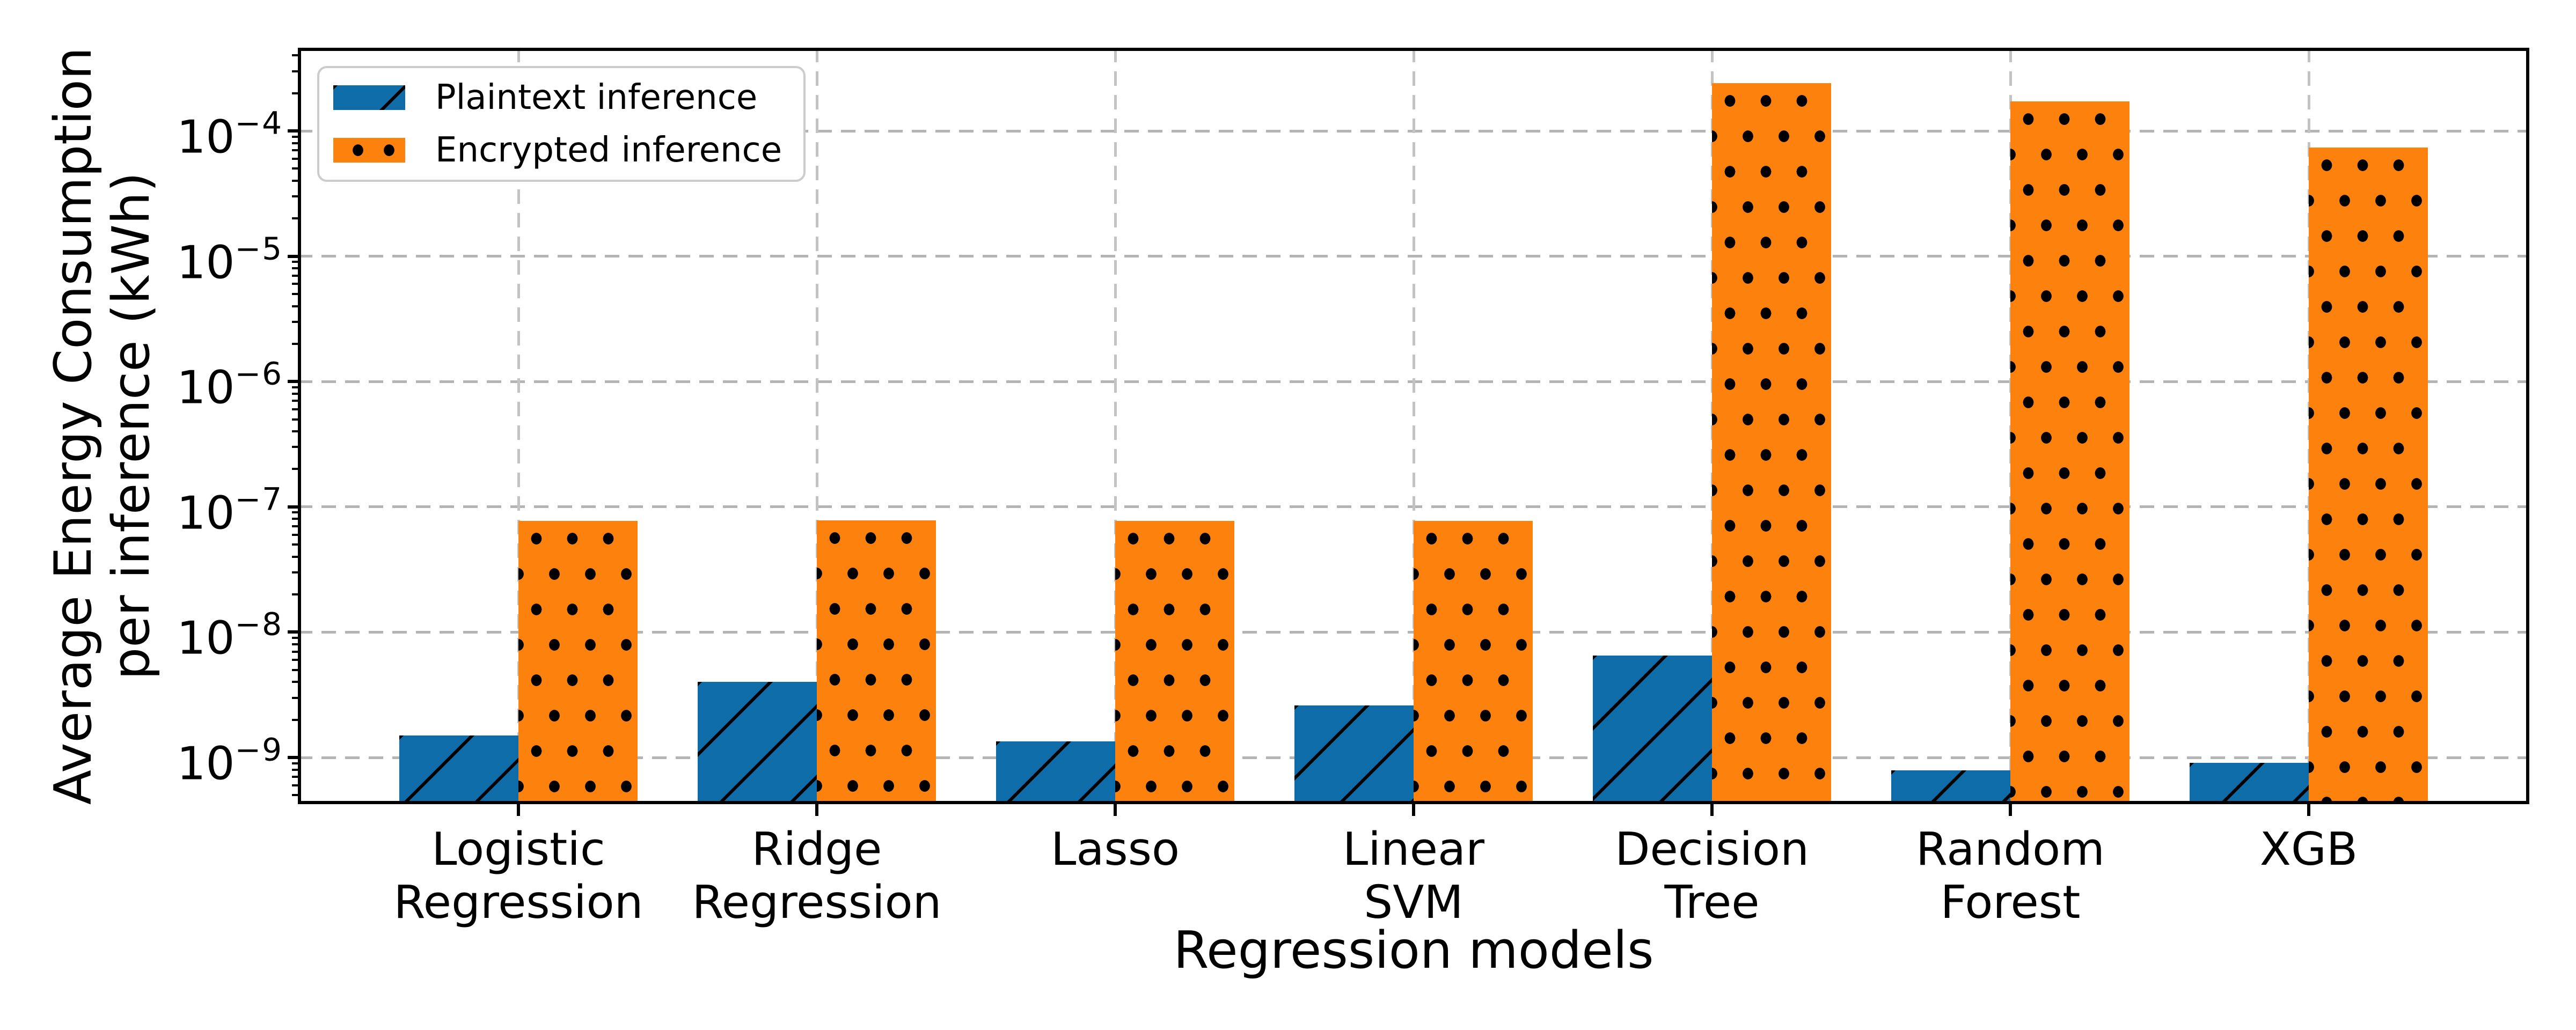 The height and width of the screenshot is (1030, 2576). I want to click on legend-swatch-plaintext-hatch-icon, so click(369, 98).